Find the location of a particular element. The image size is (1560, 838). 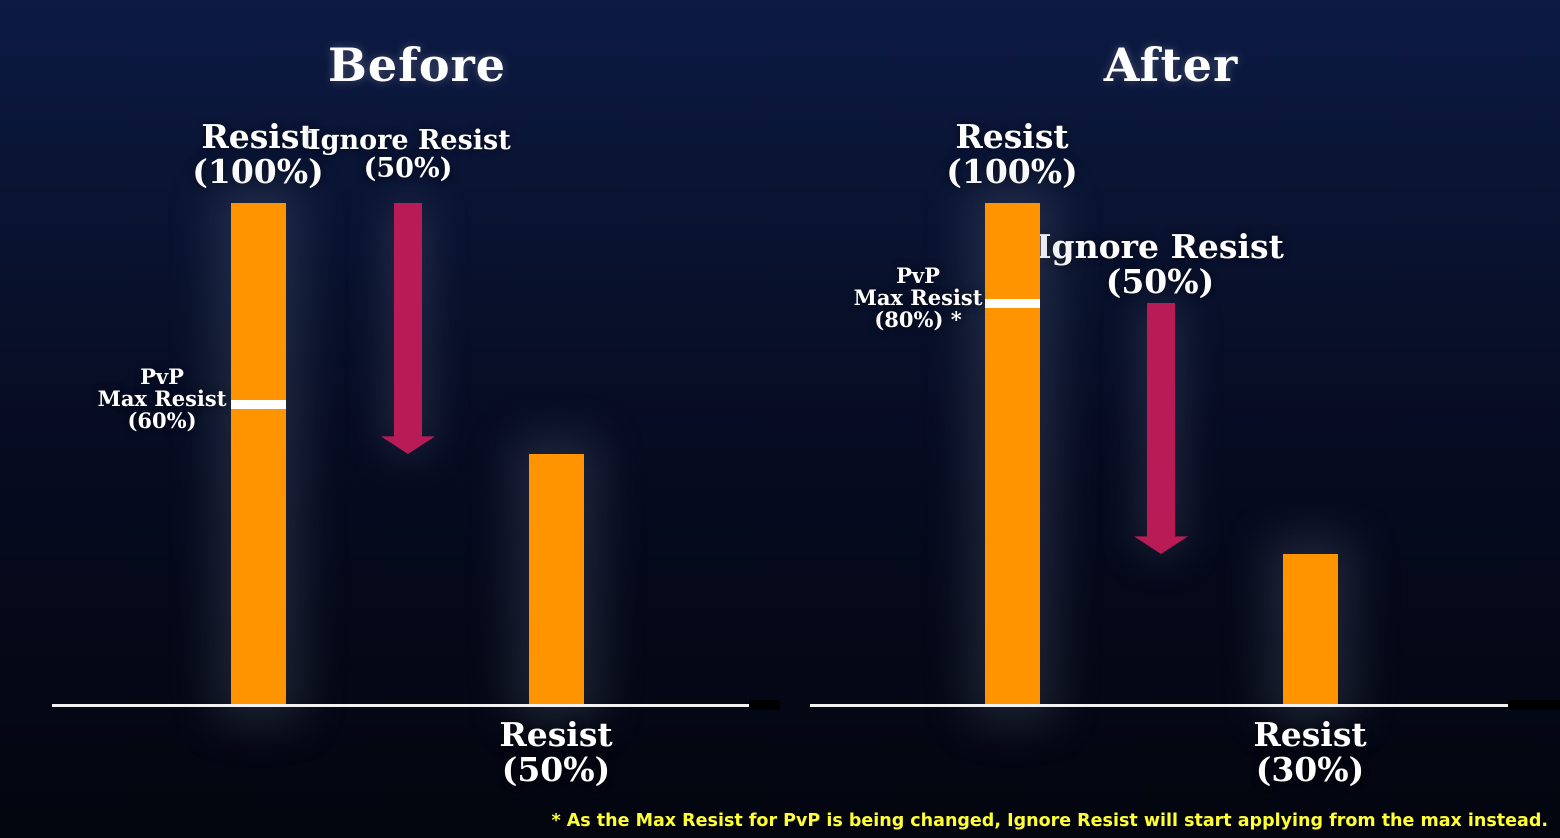

pvp-max-resist-label: PvP Max Resist (80%) * is located at coordinates (918, 298).